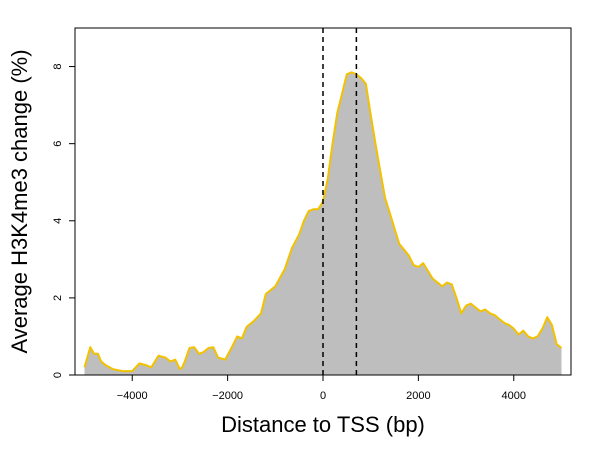 Image resolution: width=600 pixels, height=450 pixels. I want to click on y-tick-label: 8, so click(58, 66).